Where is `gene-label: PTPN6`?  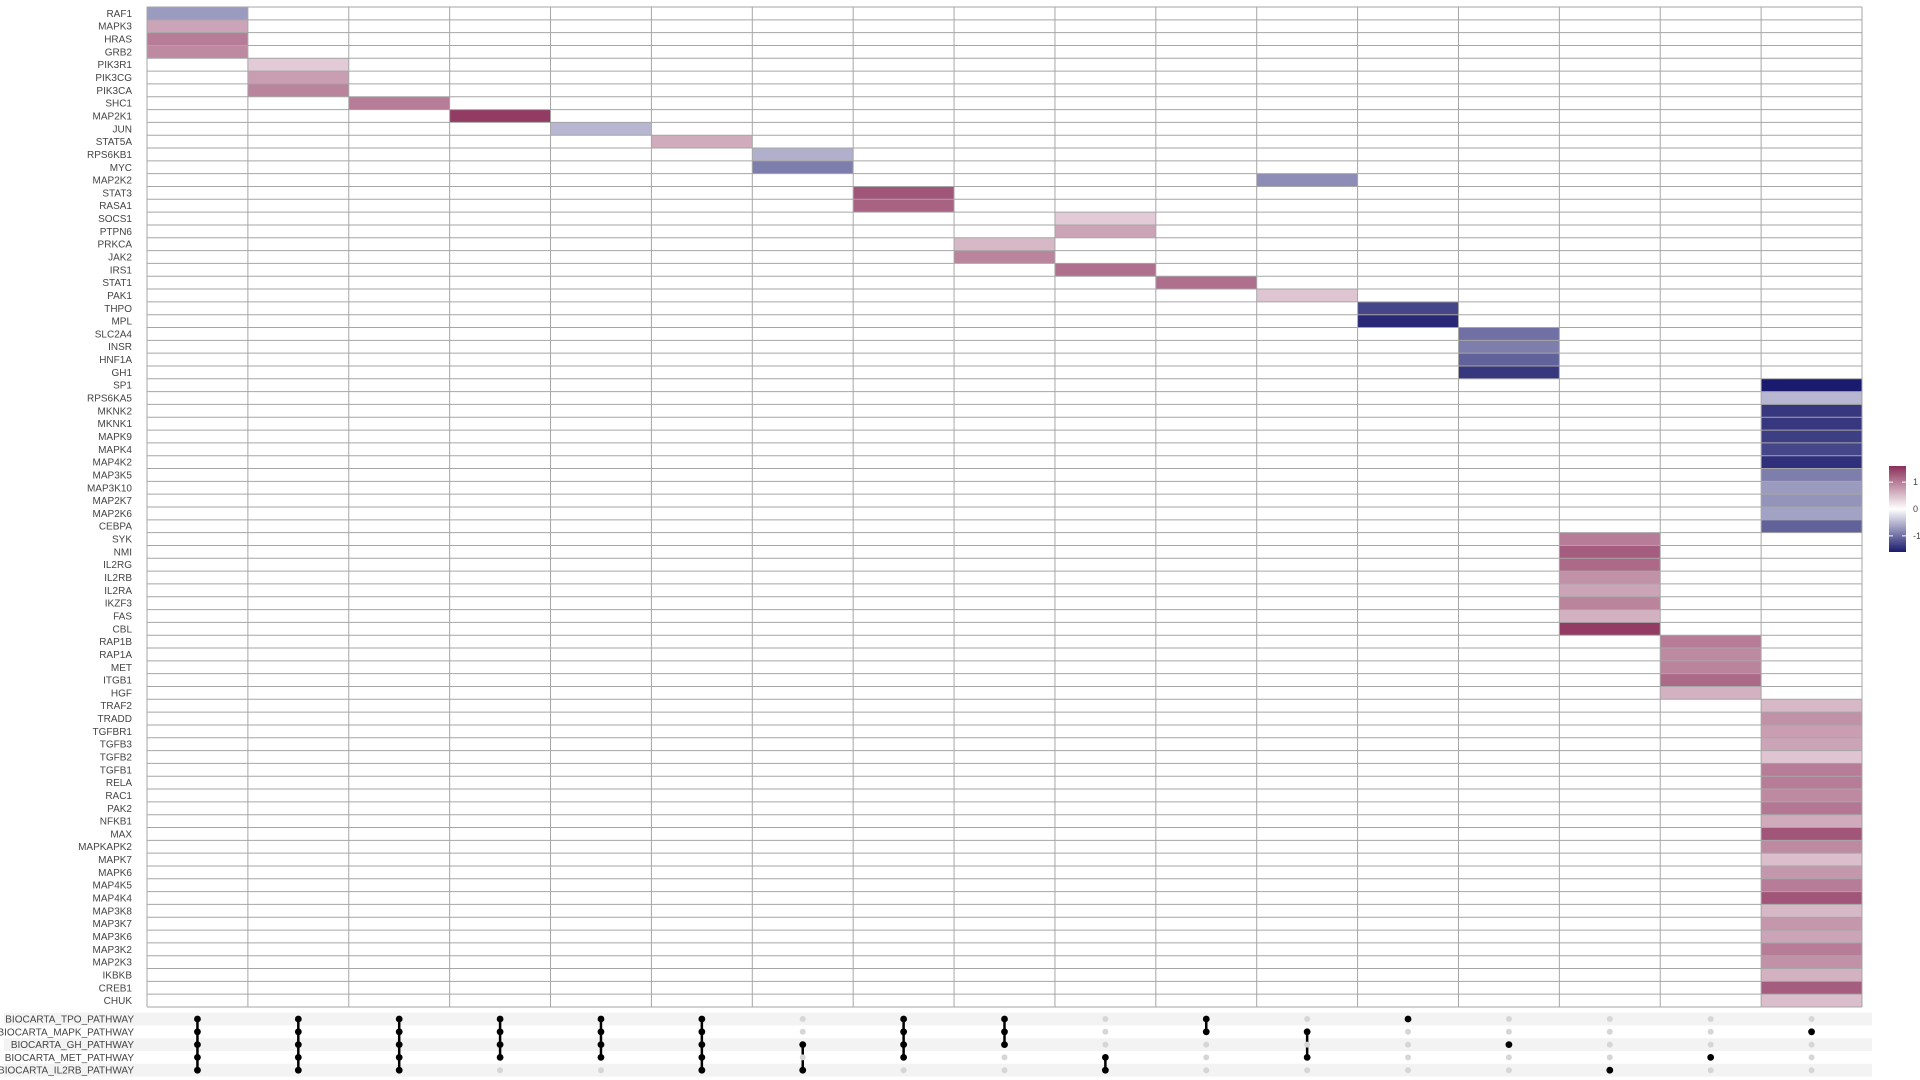
gene-label: PTPN6 is located at coordinates (116, 232).